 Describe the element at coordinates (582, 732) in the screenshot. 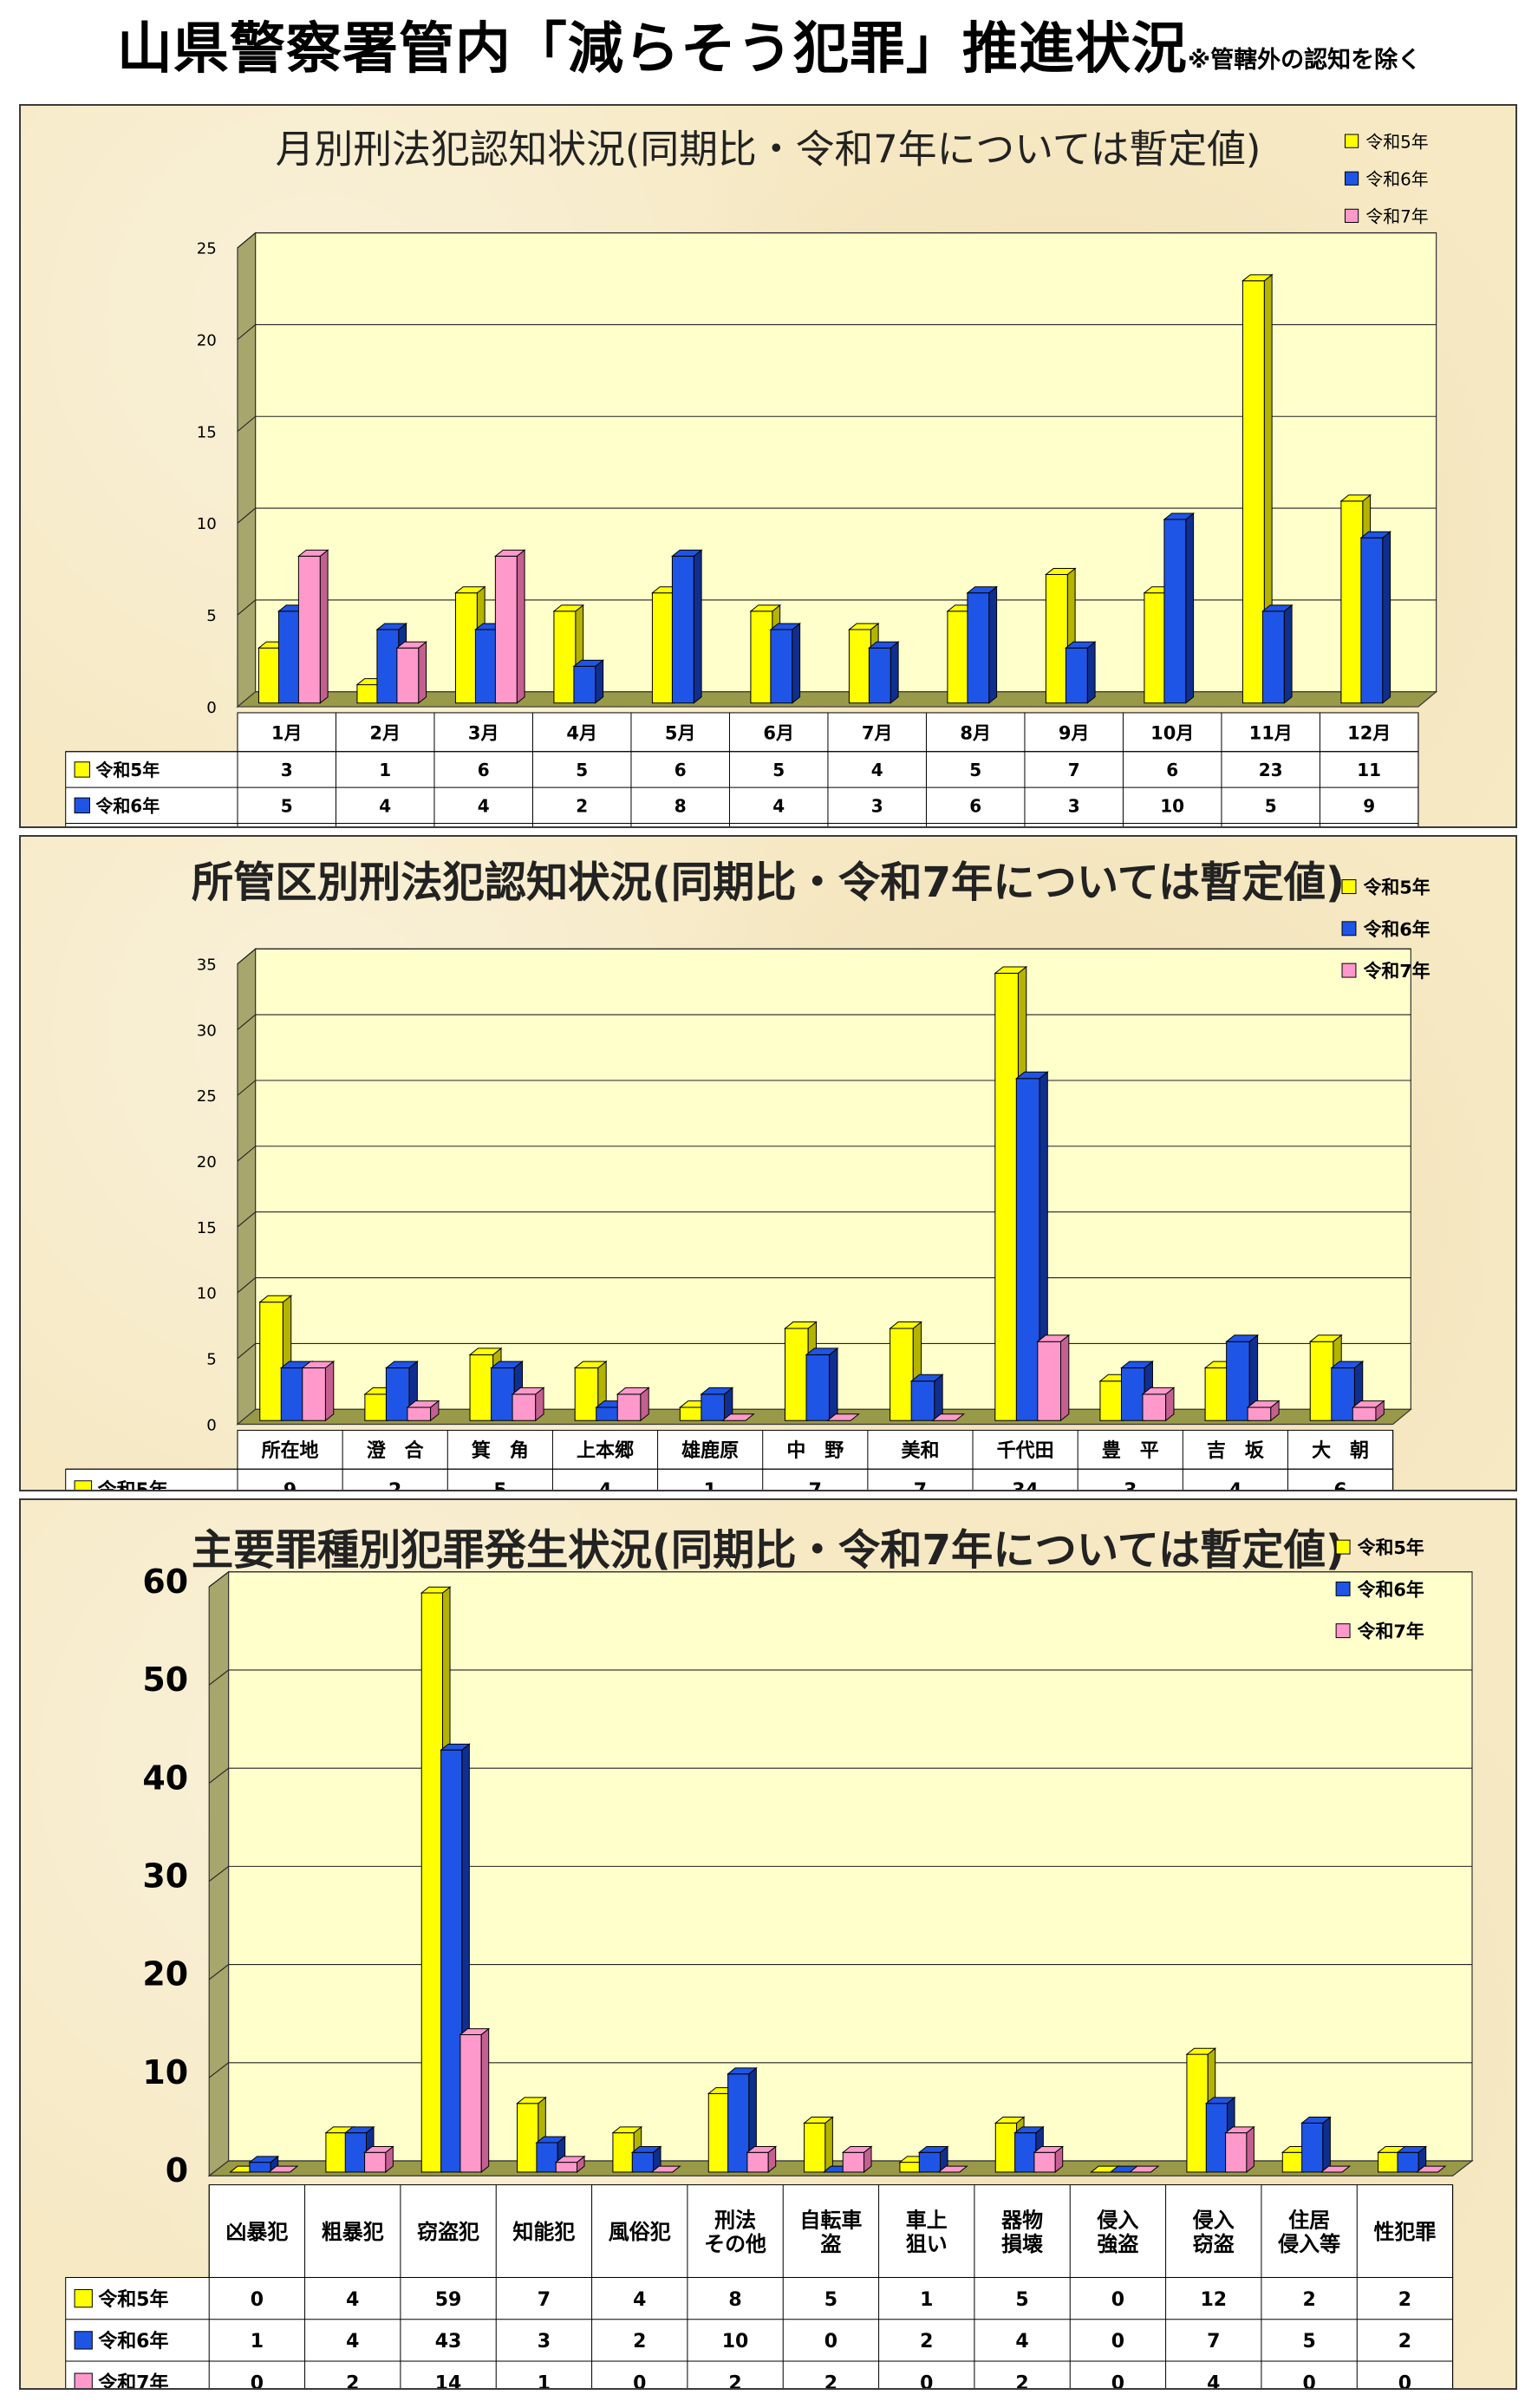

I see `category-label: 4月` at that location.